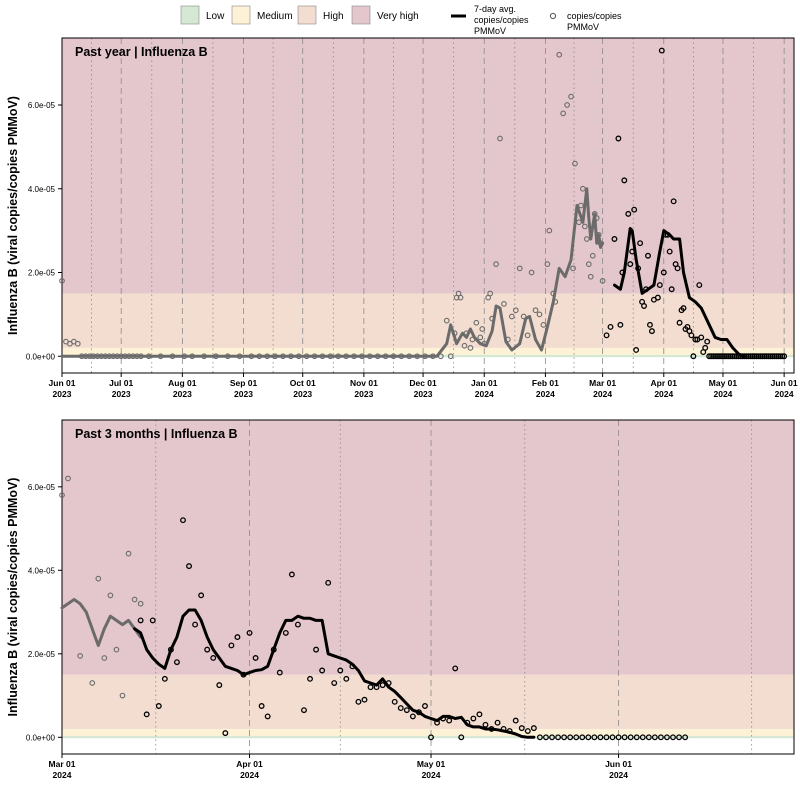 This screenshot has width=800, height=800. I want to click on x-tick-label-1: Apr 01, so click(249, 764).